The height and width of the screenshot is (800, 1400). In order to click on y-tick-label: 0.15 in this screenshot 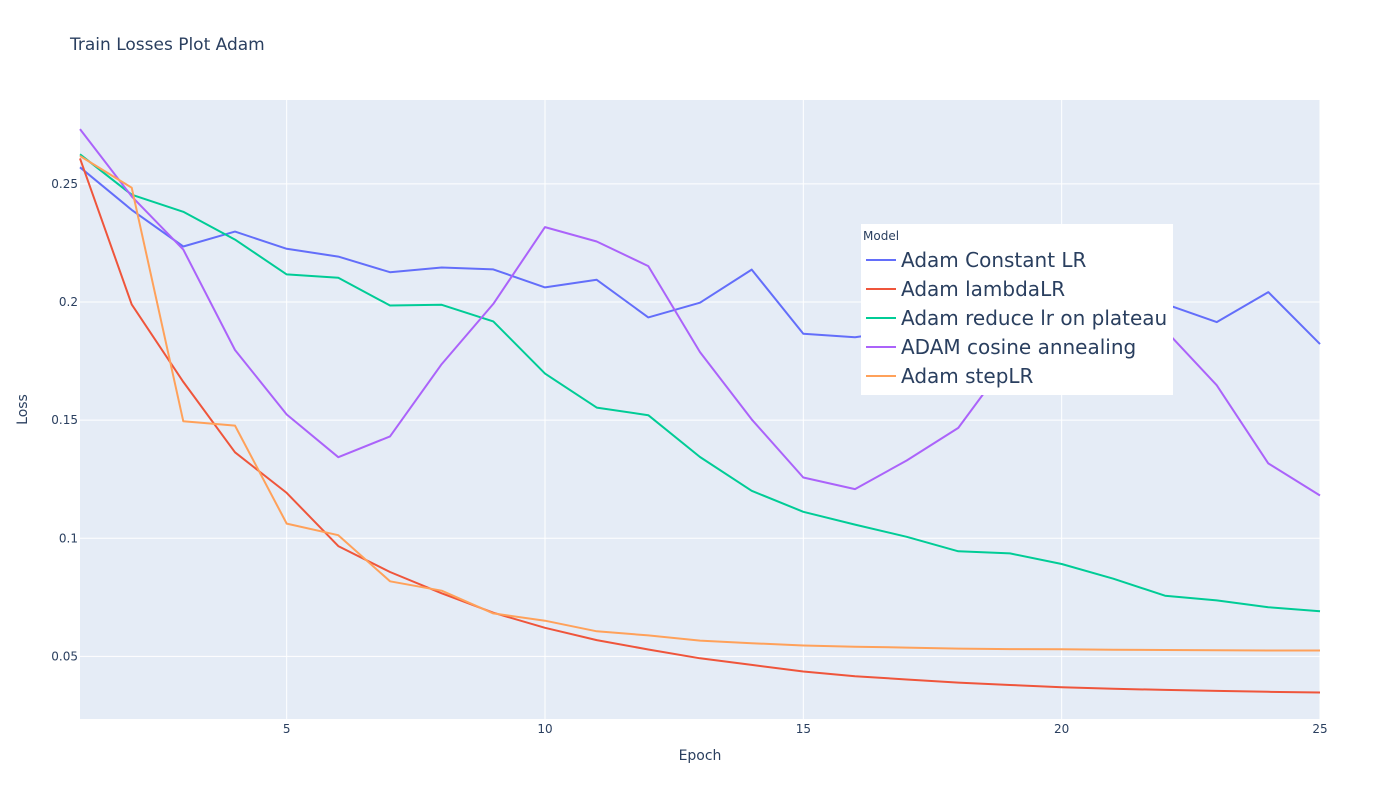, I will do `click(64, 420)`.